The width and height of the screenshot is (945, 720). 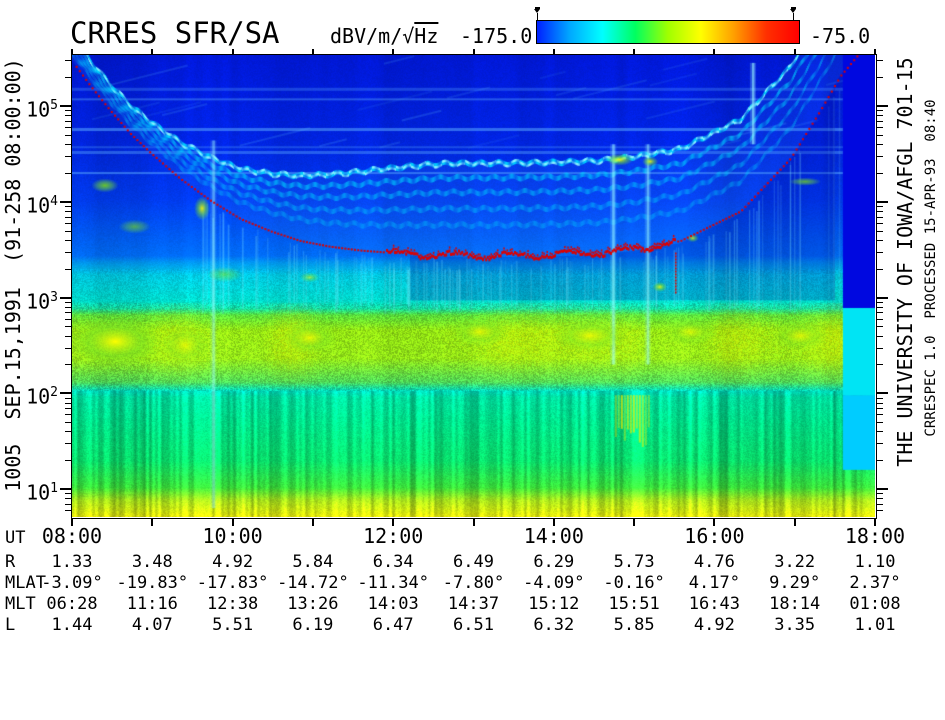 What do you see at coordinates (795, 625) in the screenshot?
I see `table-cell-l: 3.35` at bounding box center [795, 625].